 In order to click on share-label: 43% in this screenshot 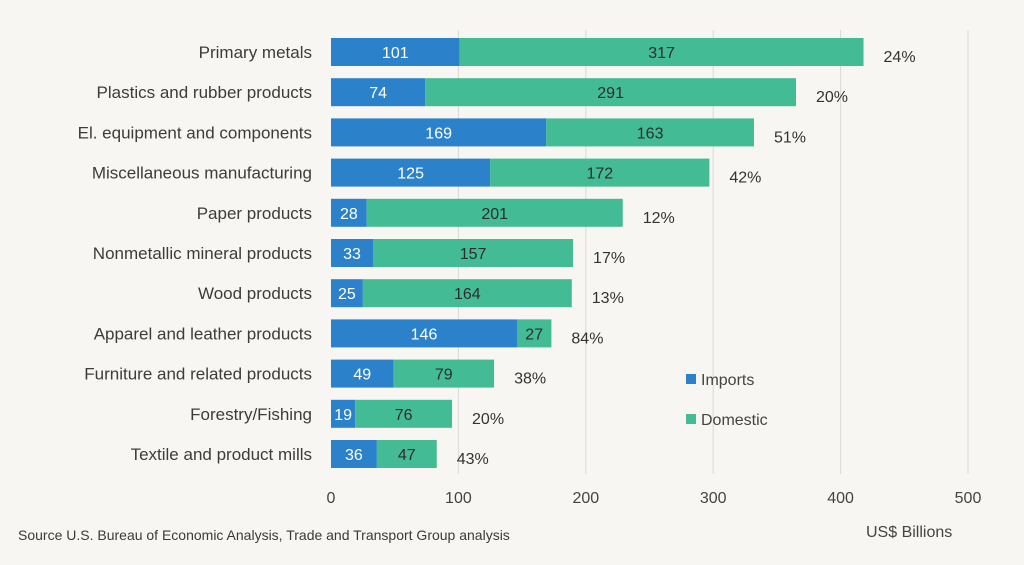, I will do `click(473, 459)`.